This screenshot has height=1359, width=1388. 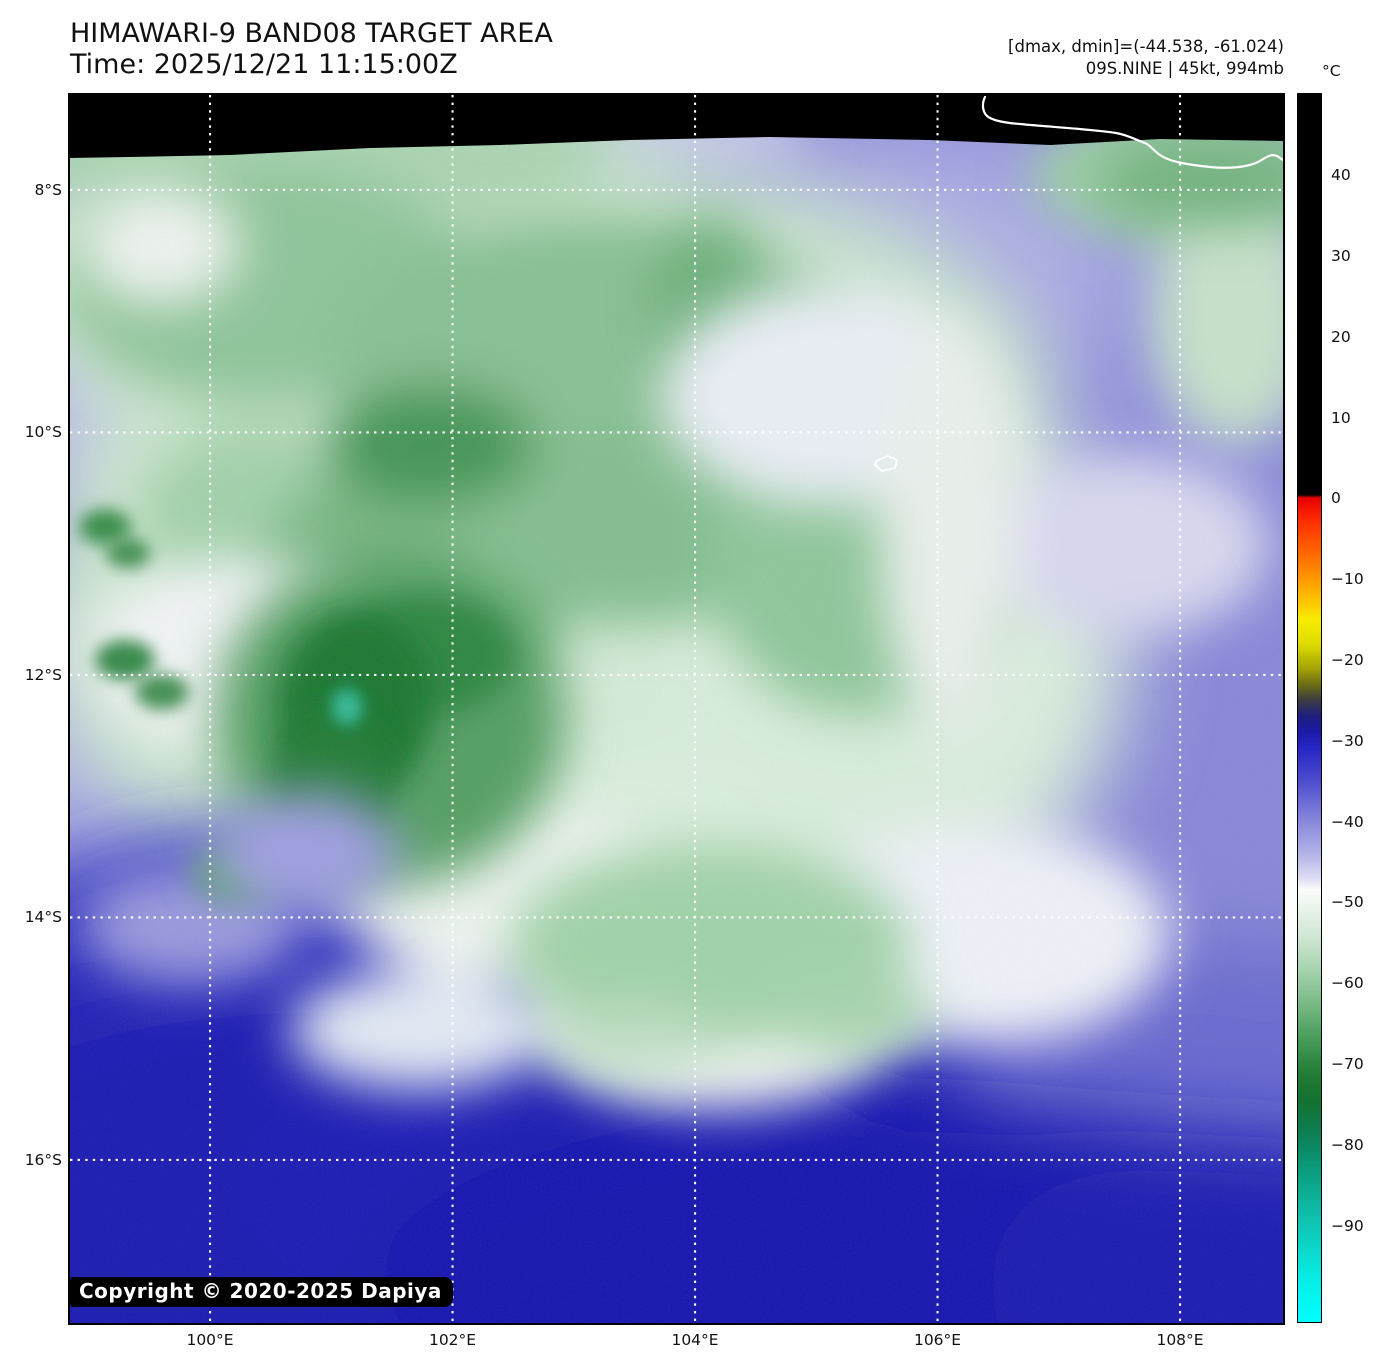 I want to click on coastline, so click(x=1132, y=132).